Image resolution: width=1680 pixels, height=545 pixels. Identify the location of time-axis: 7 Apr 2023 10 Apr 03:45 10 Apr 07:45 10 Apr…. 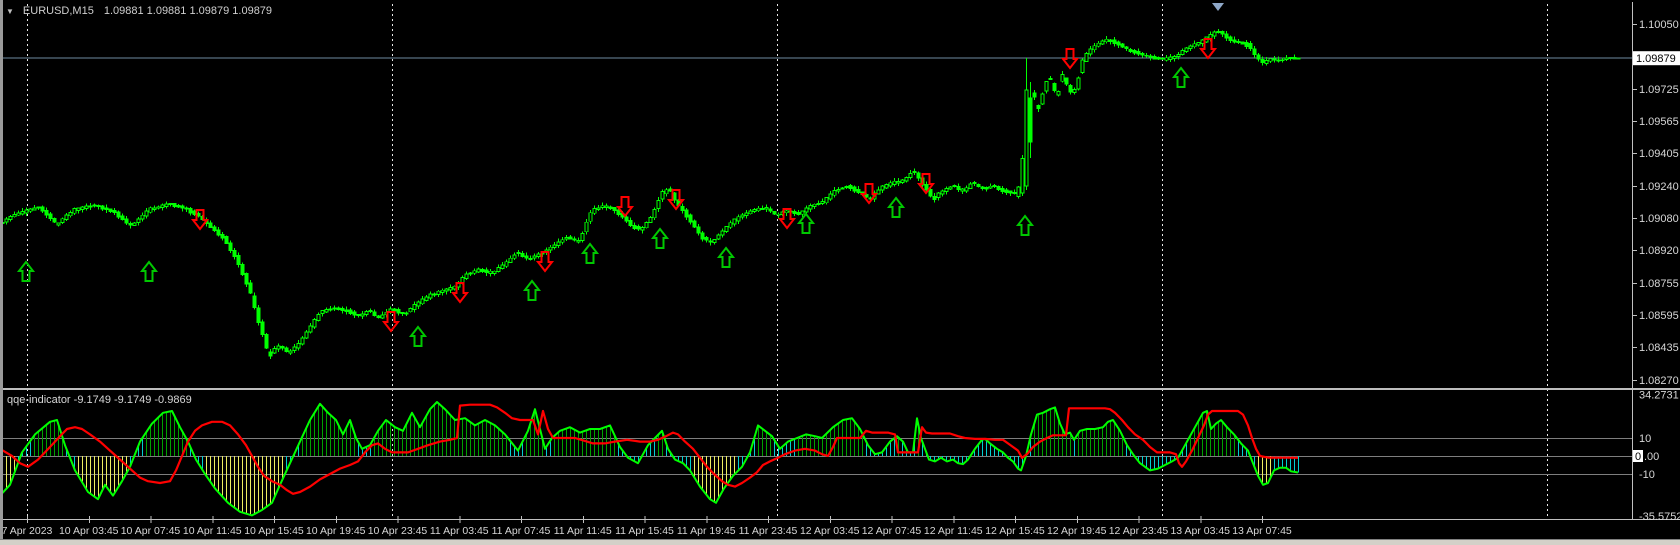
(647, 526).